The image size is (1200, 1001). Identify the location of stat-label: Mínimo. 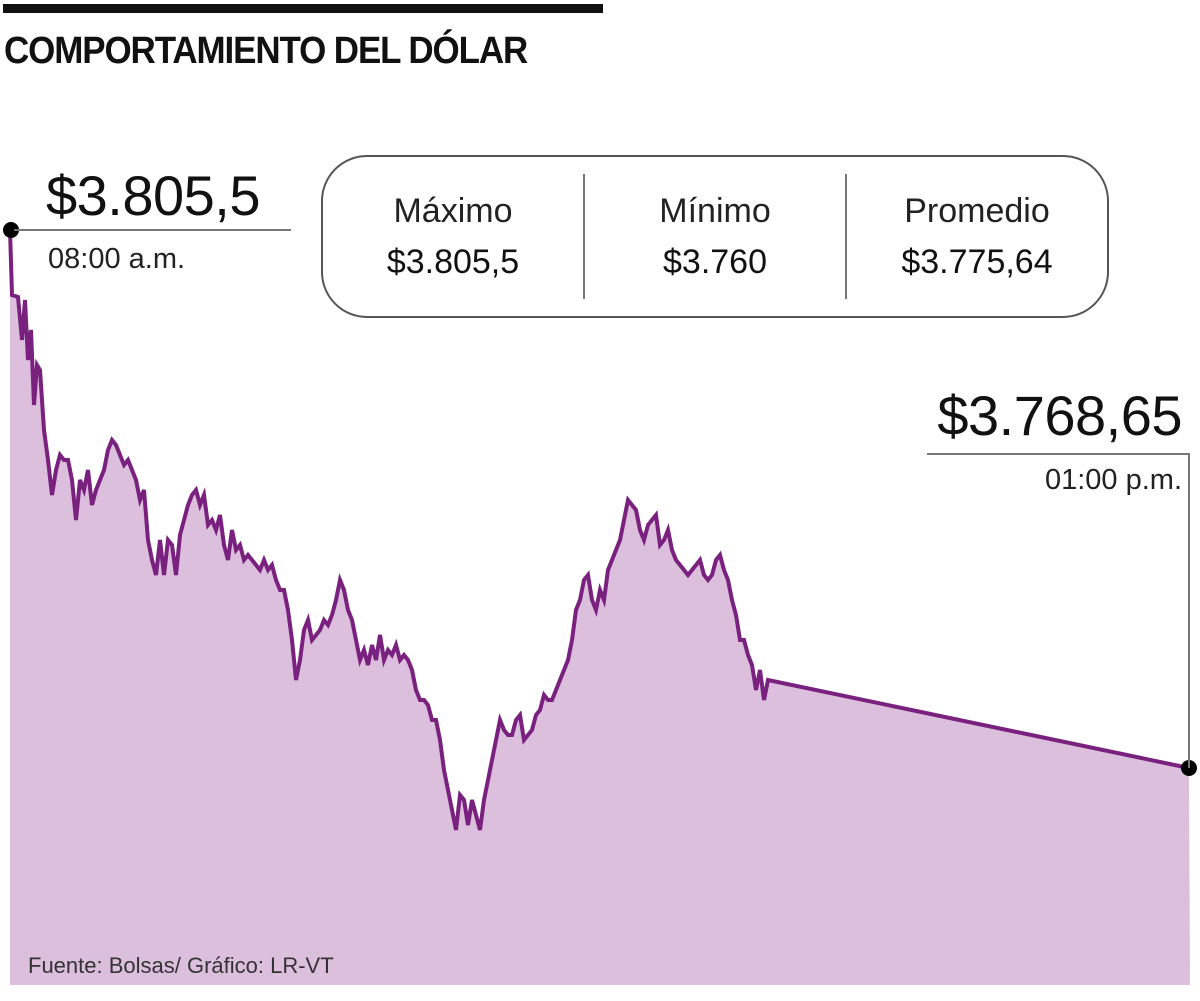
(715, 210).